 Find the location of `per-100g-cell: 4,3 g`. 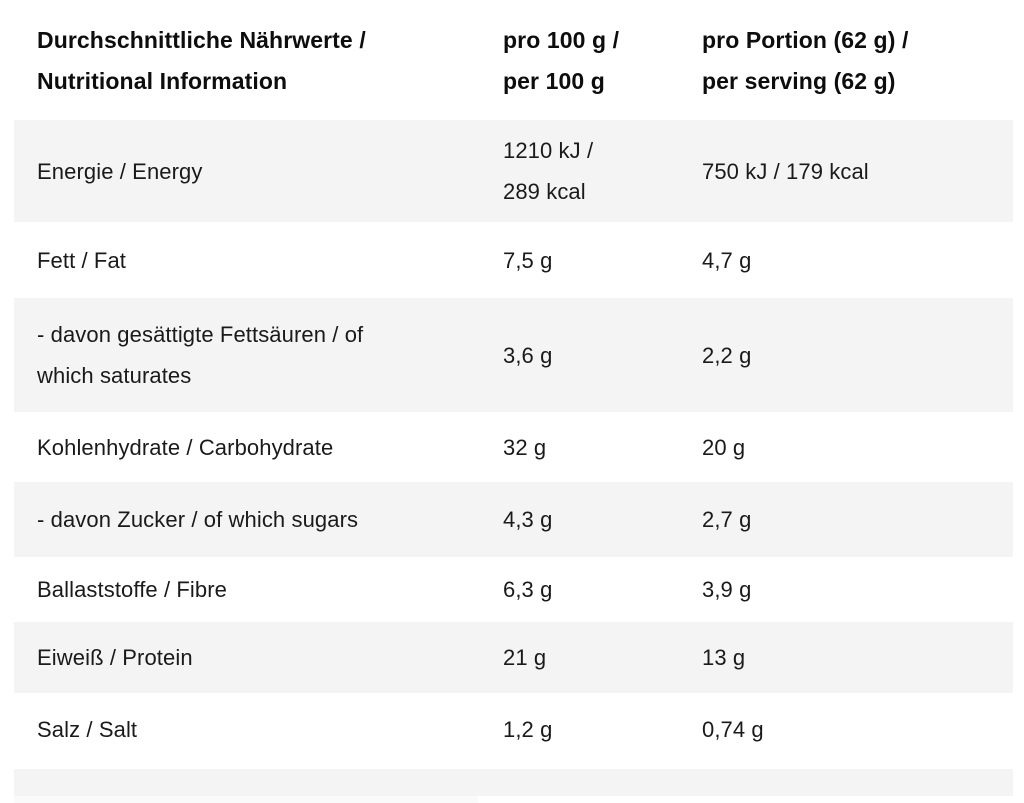

per-100g-cell: 4,3 g is located at coordinates (528, 519).